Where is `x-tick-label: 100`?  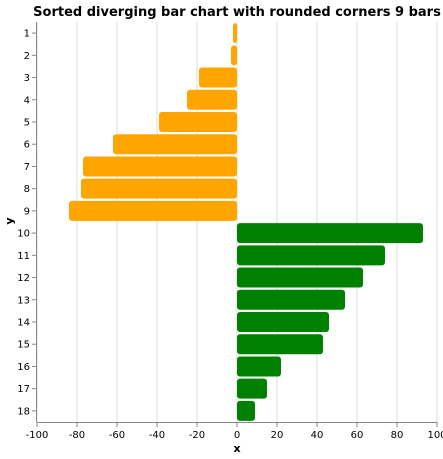 x-tick-label: 100 is located at coordinates (435, 435).